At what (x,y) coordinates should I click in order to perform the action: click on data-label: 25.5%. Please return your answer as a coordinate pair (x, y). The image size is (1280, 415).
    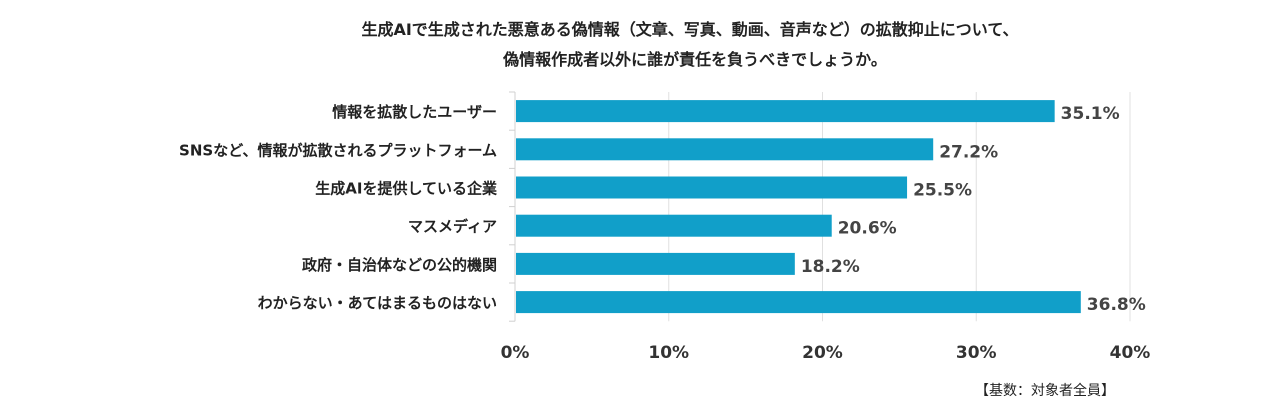
    Looking at the image, I should click on (942, 191).